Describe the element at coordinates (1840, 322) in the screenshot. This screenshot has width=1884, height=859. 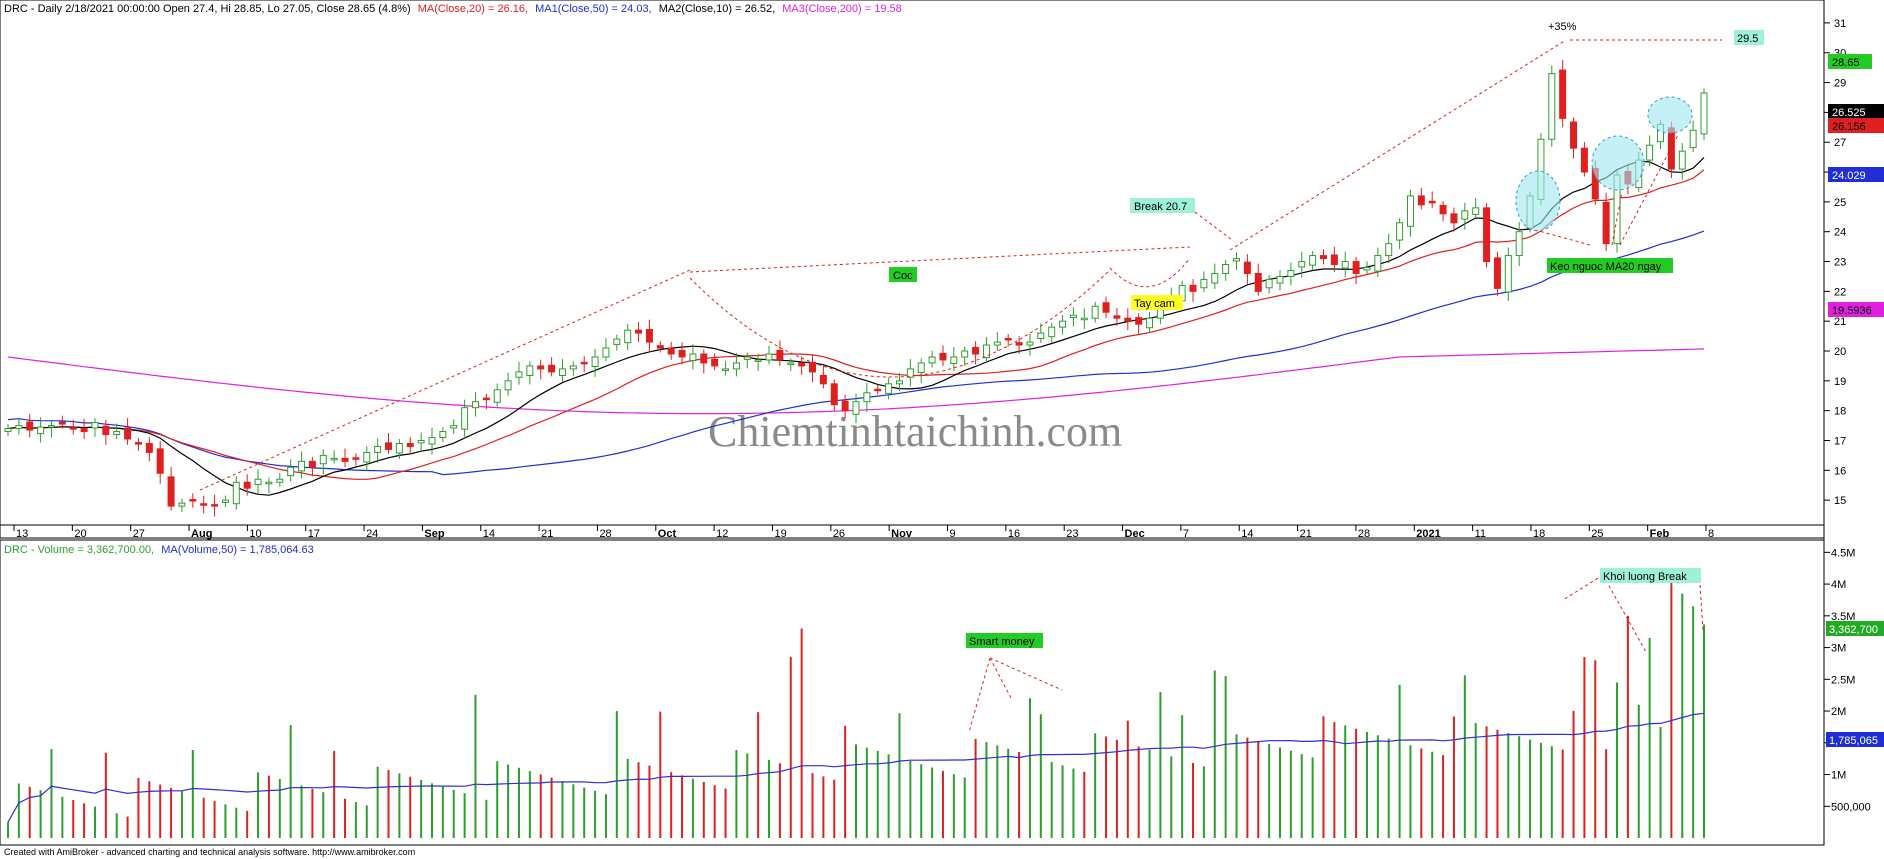
I see `price-tick-label: 21` at that location.